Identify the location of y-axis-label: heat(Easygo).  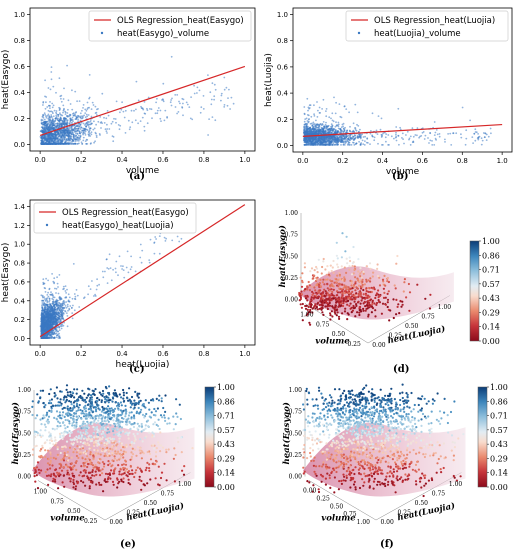
(6, 80).